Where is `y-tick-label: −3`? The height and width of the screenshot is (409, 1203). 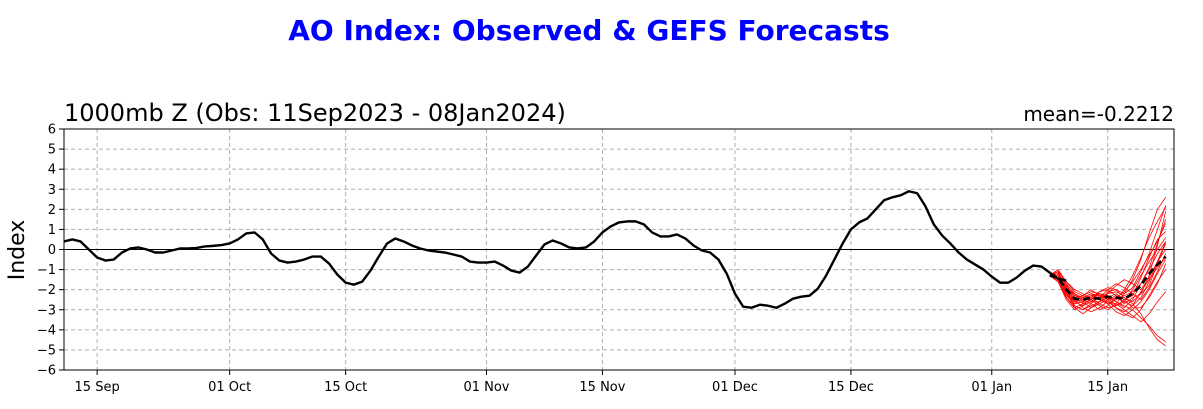 y-tick-label: −3 is located at coordinates (46, 310).